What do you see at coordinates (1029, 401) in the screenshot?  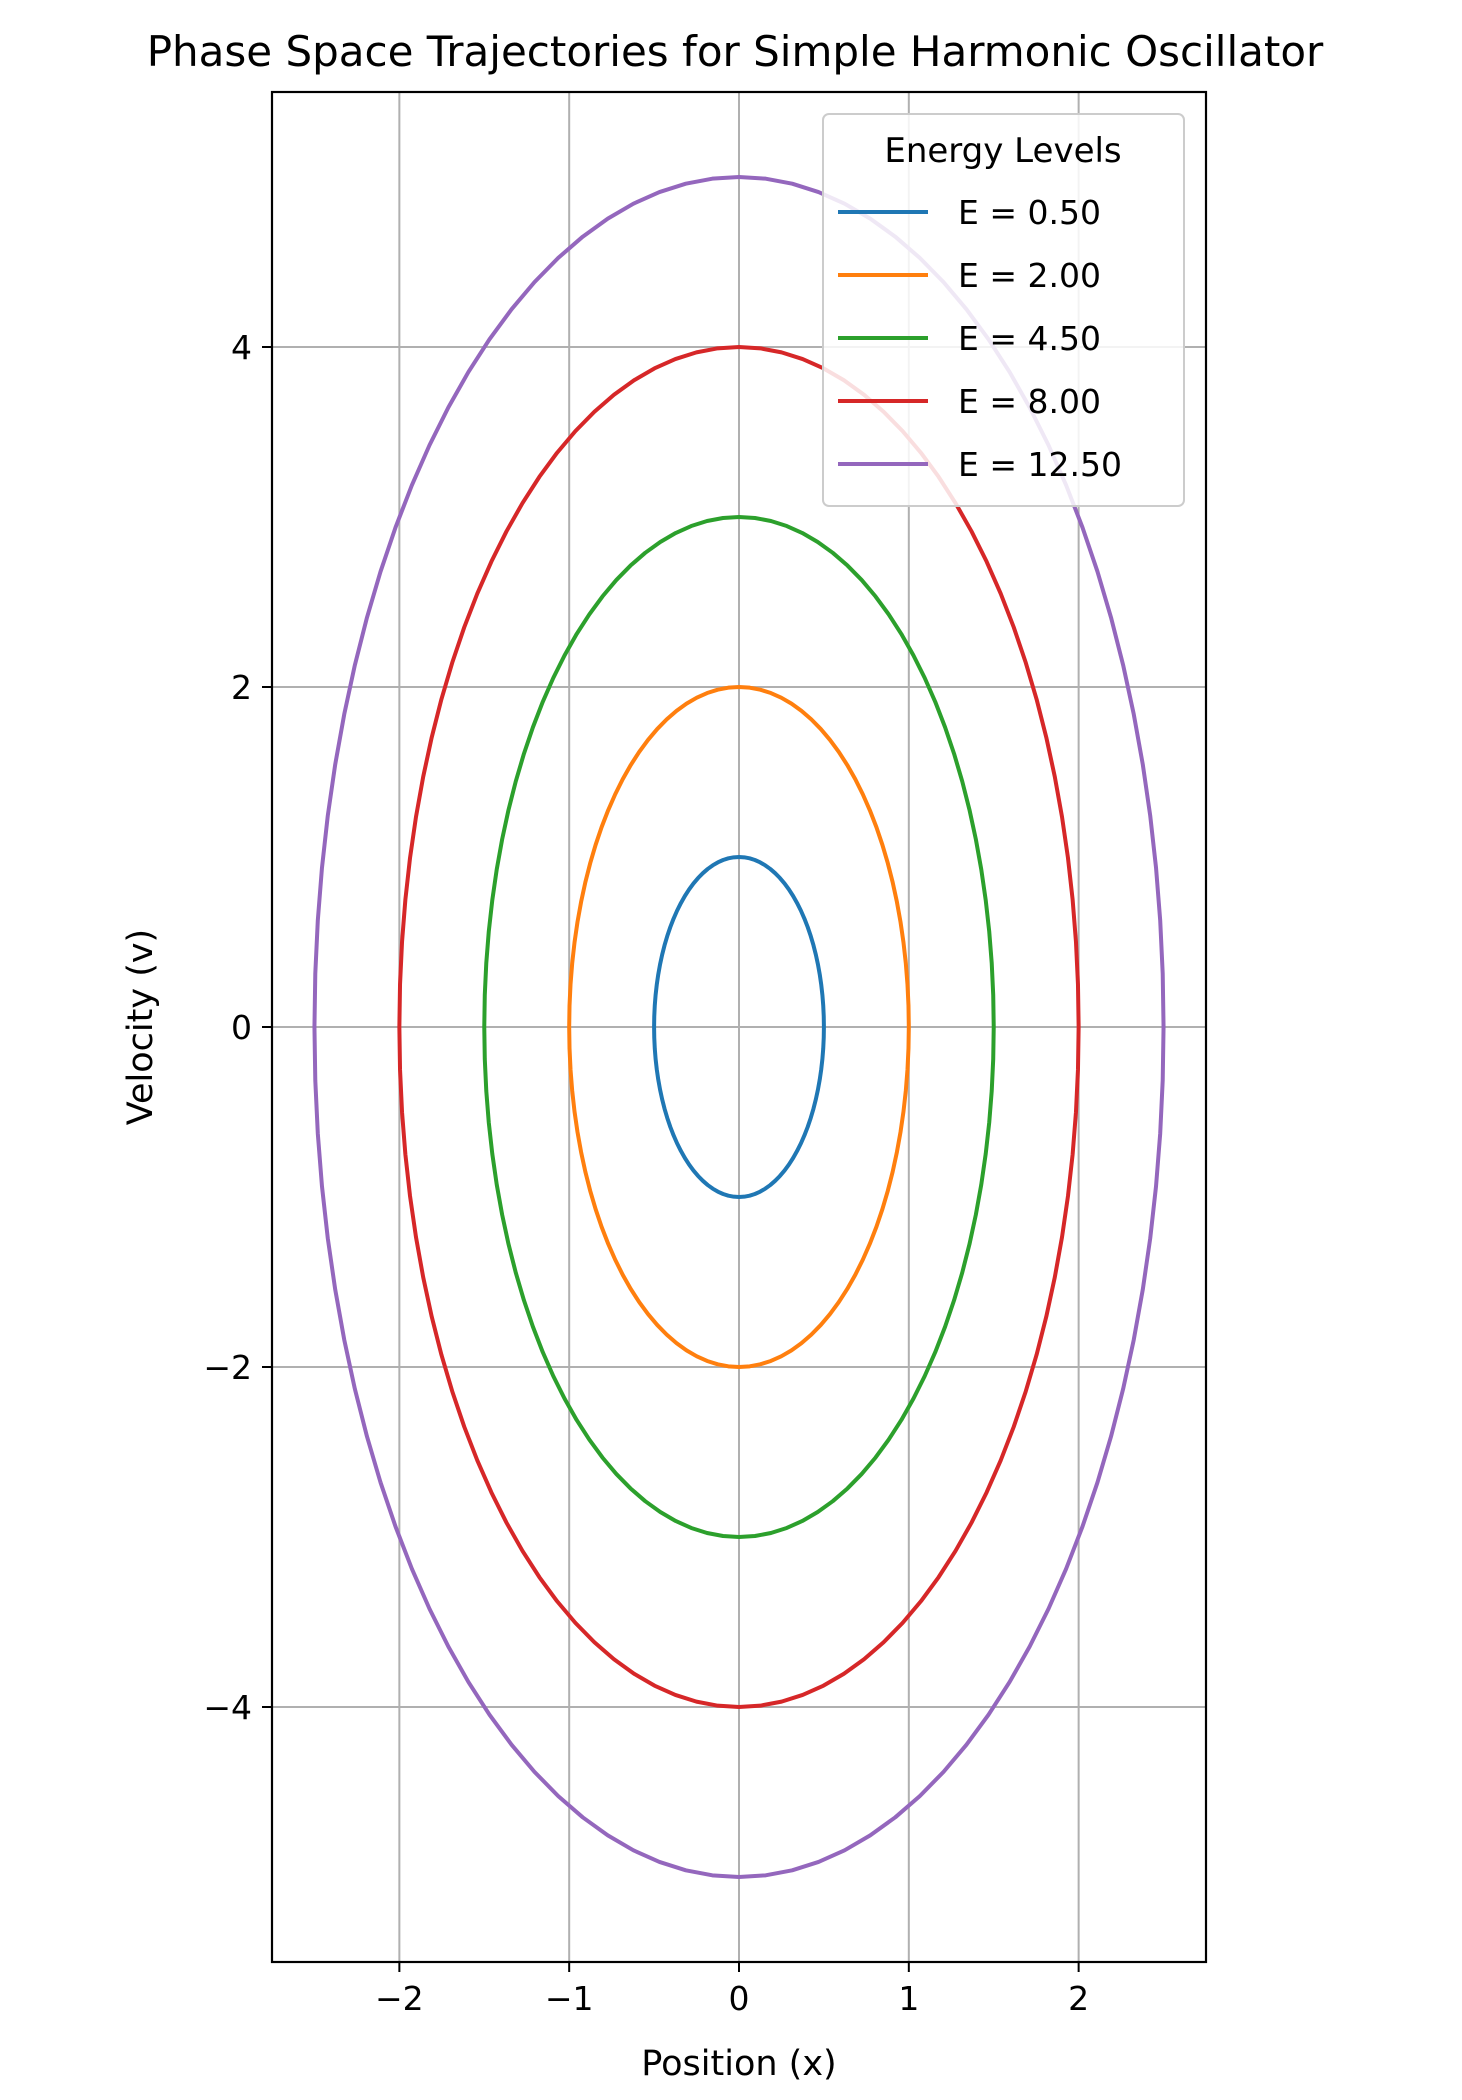 I see `legend-label: E = 8.00` at bounding box center [1029, 401].